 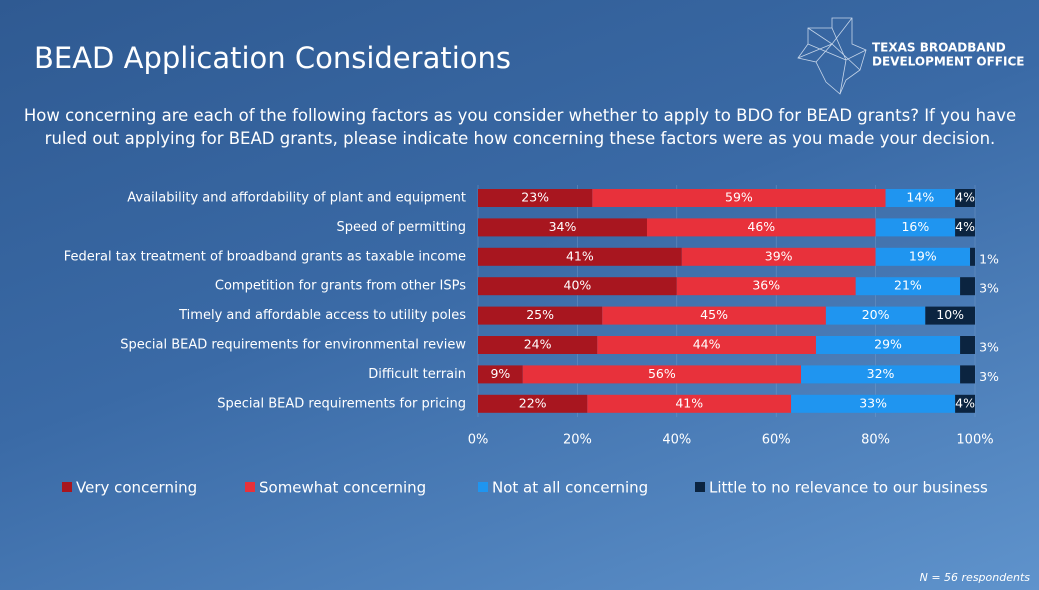 I want to click on data-label: 33%, so click(x=873, y=402).